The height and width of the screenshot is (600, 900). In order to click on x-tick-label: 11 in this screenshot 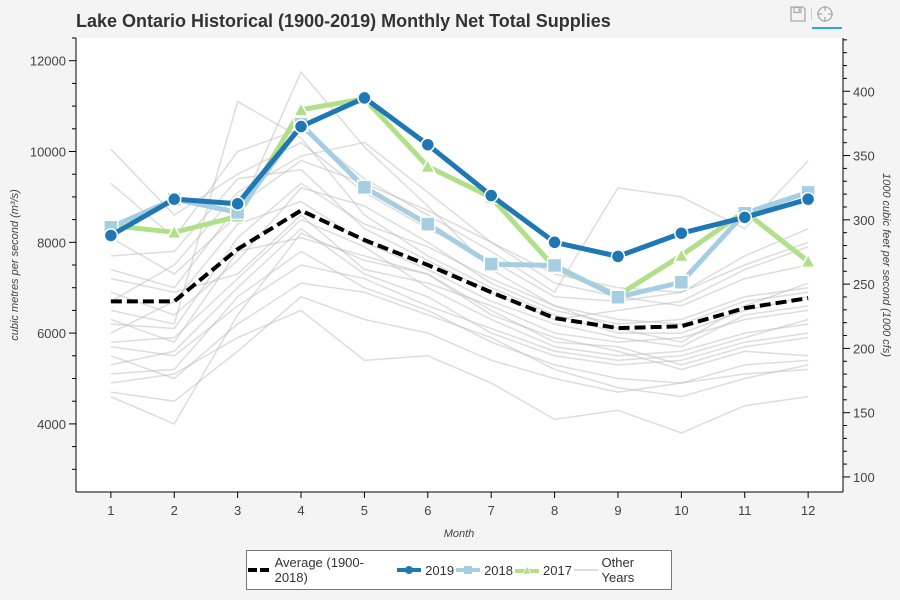, I will do `click(745, 510)`.